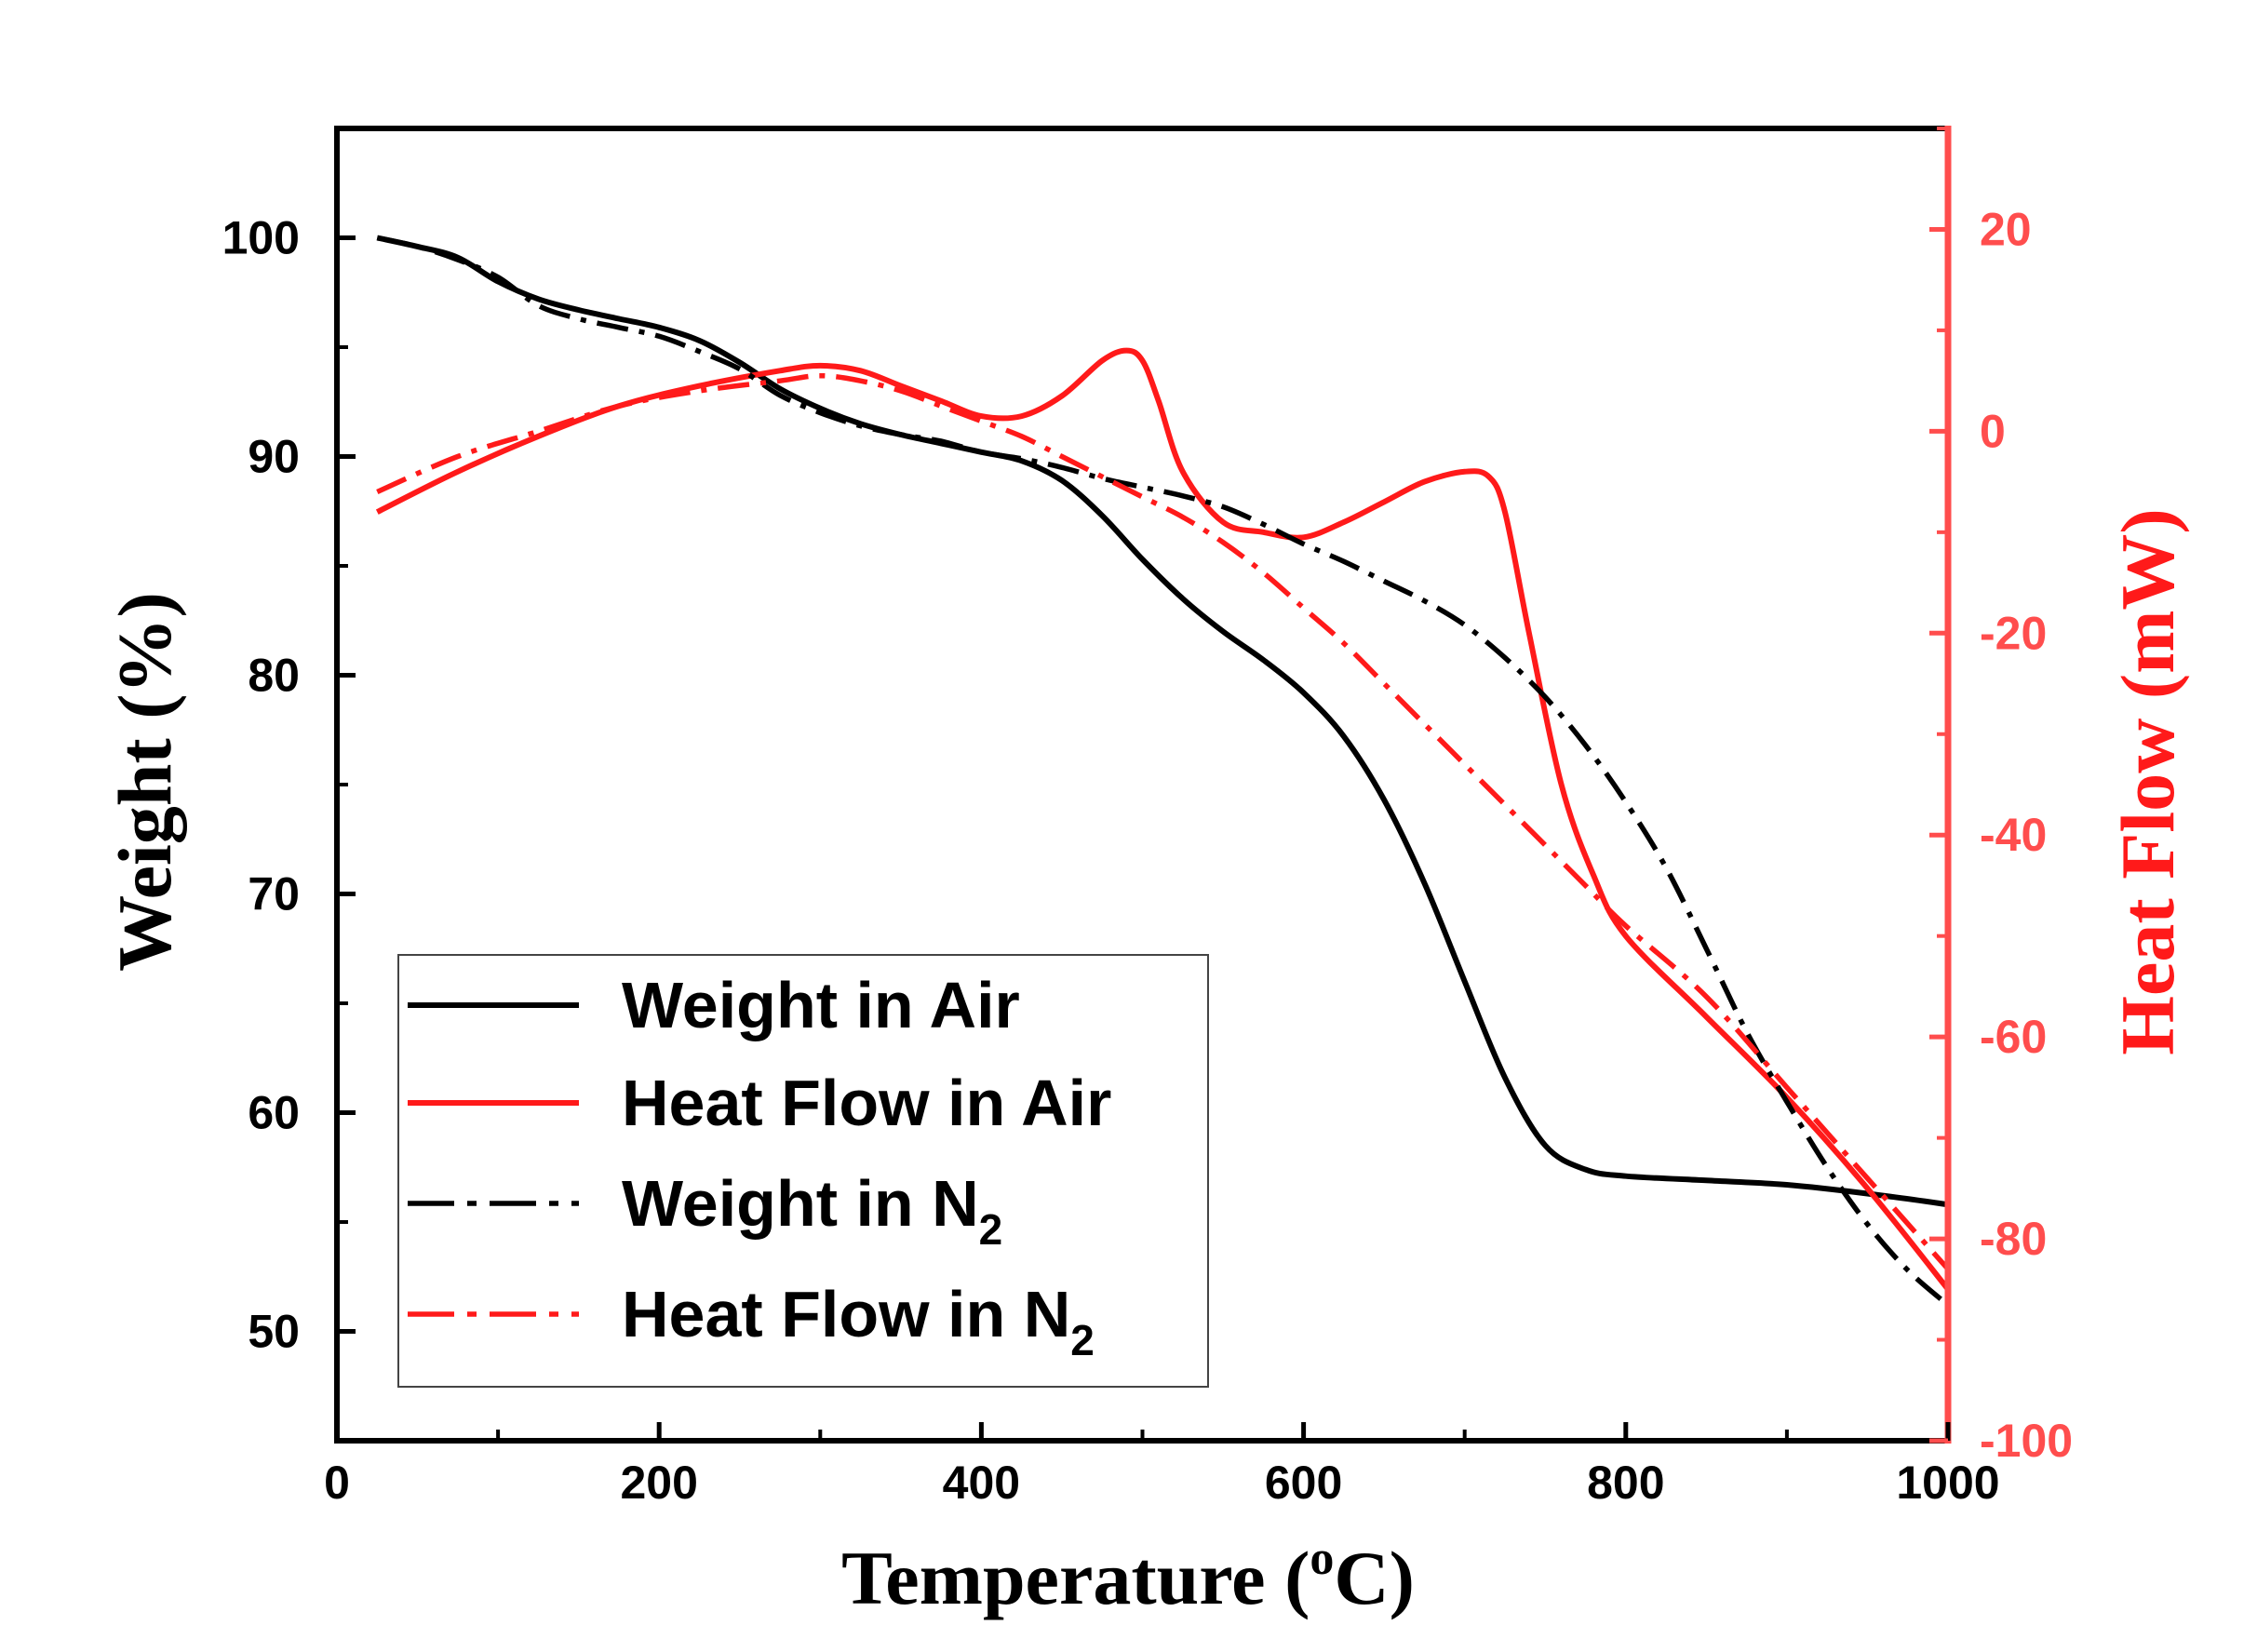 The width and height of the screenshot is (2257, 1652). Describe the element at coordinates (866, 1103) in the screenshot. I see `legend-label-heat-flow-in-air: Heat Flow in Air` at that location.